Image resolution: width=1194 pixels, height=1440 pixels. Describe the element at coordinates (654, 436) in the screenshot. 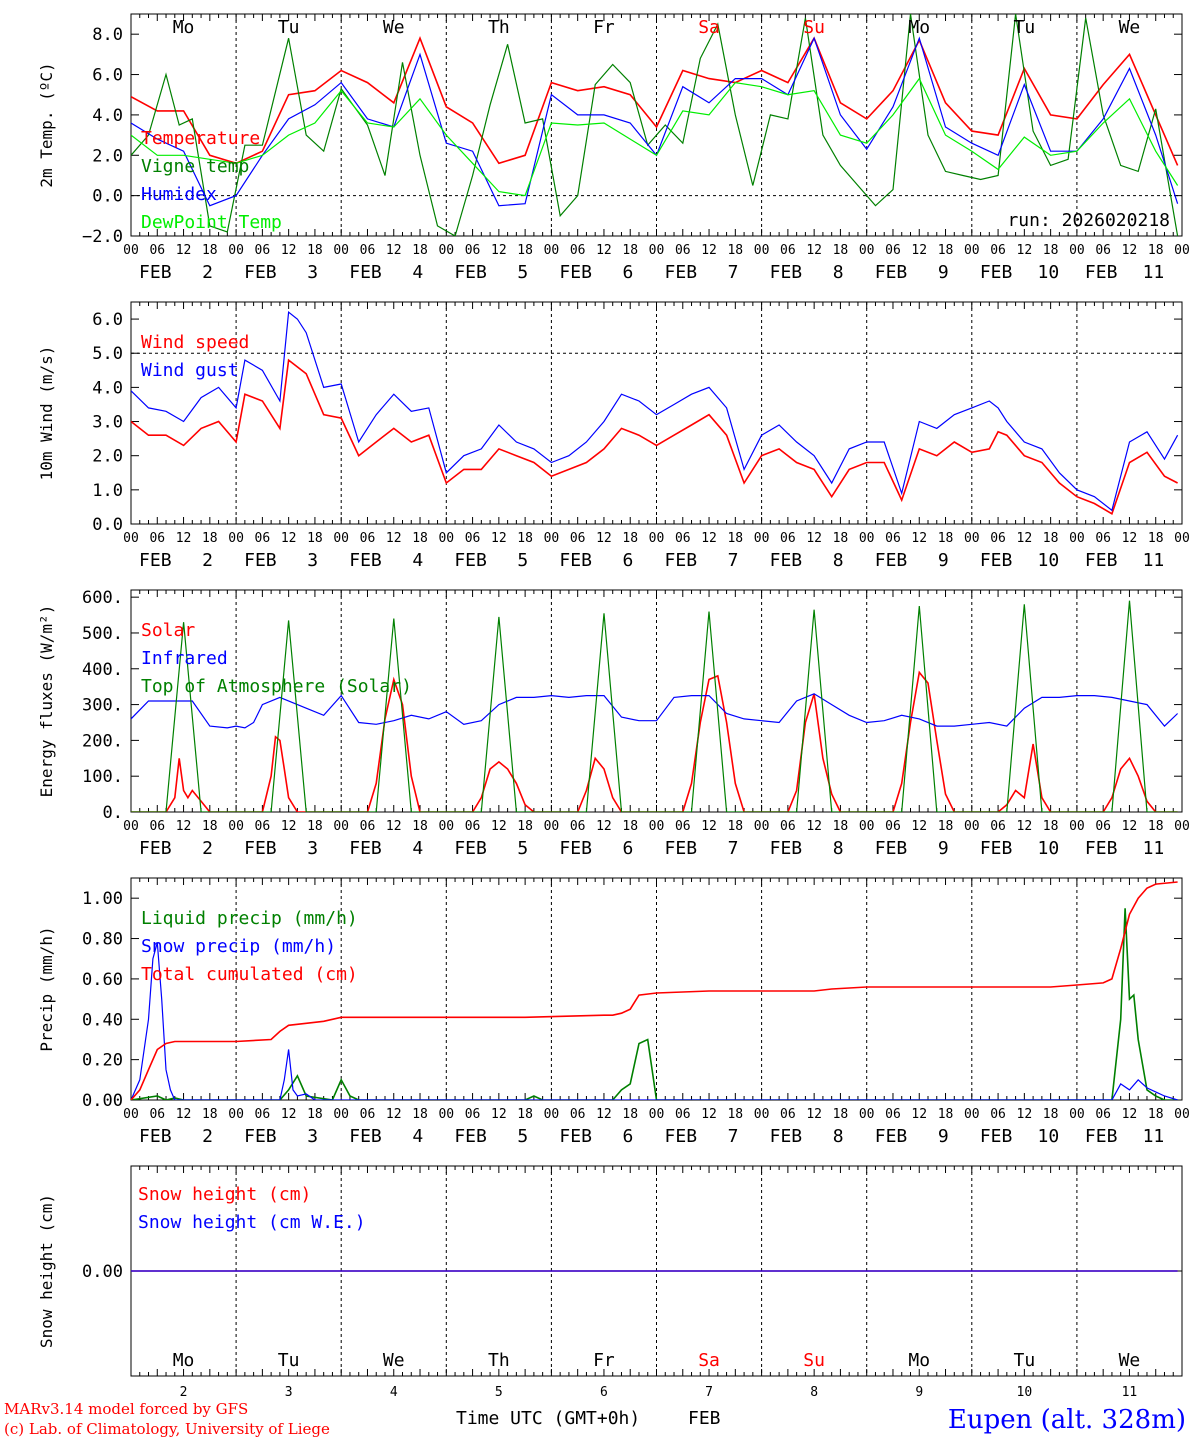

I see `series-line-wind-speed` at that location.